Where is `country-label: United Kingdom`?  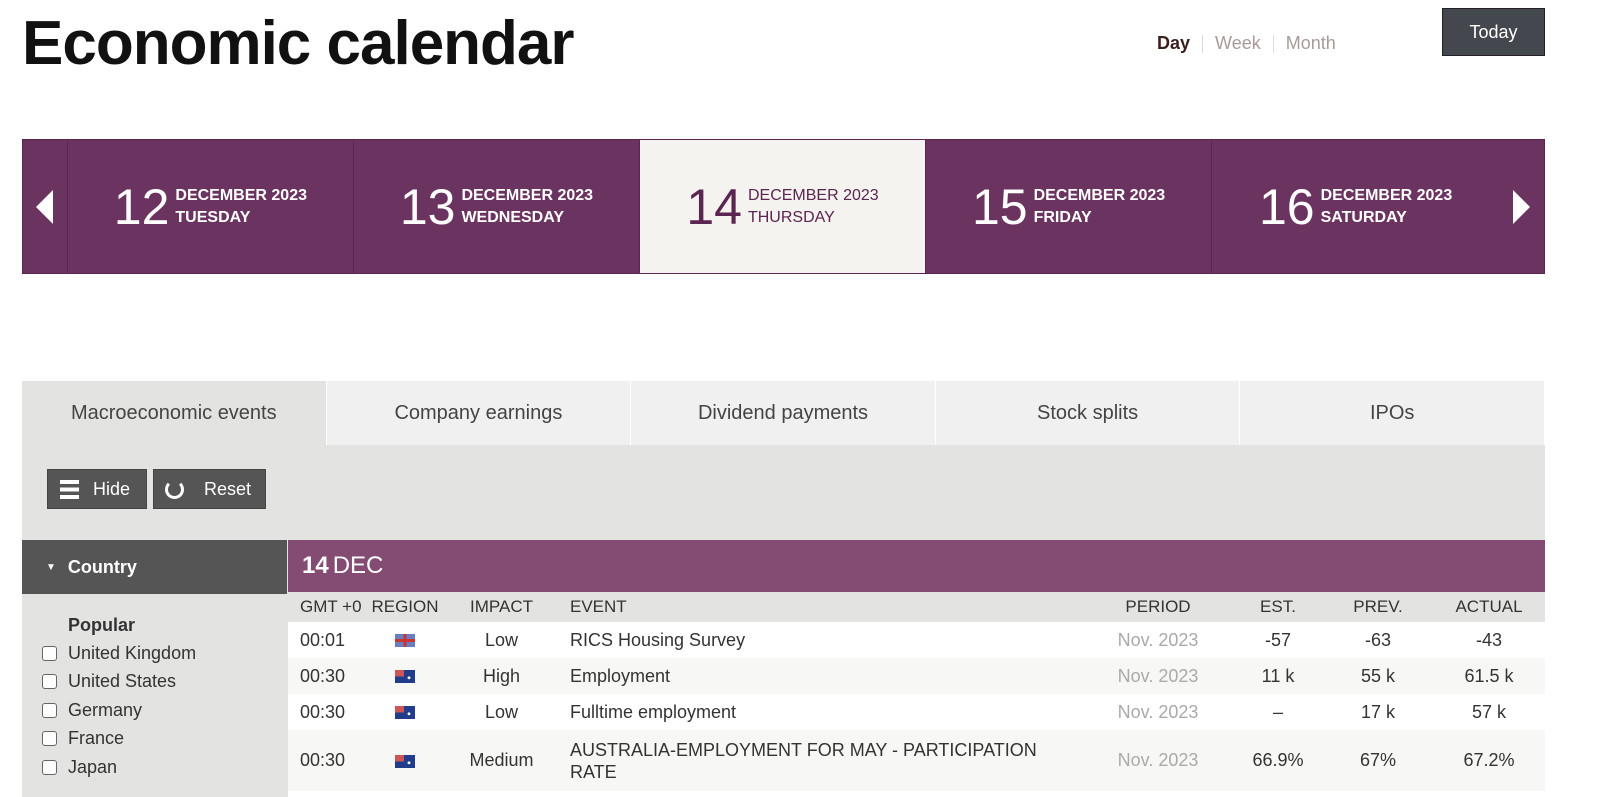
country-label: United Kingdom is located at coordinates (132, 652).